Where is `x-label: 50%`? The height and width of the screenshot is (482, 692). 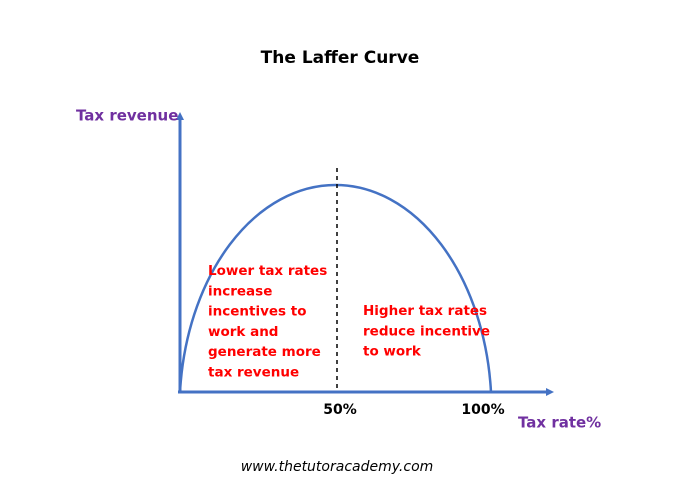 x-label: 50% is located at coordinates (340, 410).